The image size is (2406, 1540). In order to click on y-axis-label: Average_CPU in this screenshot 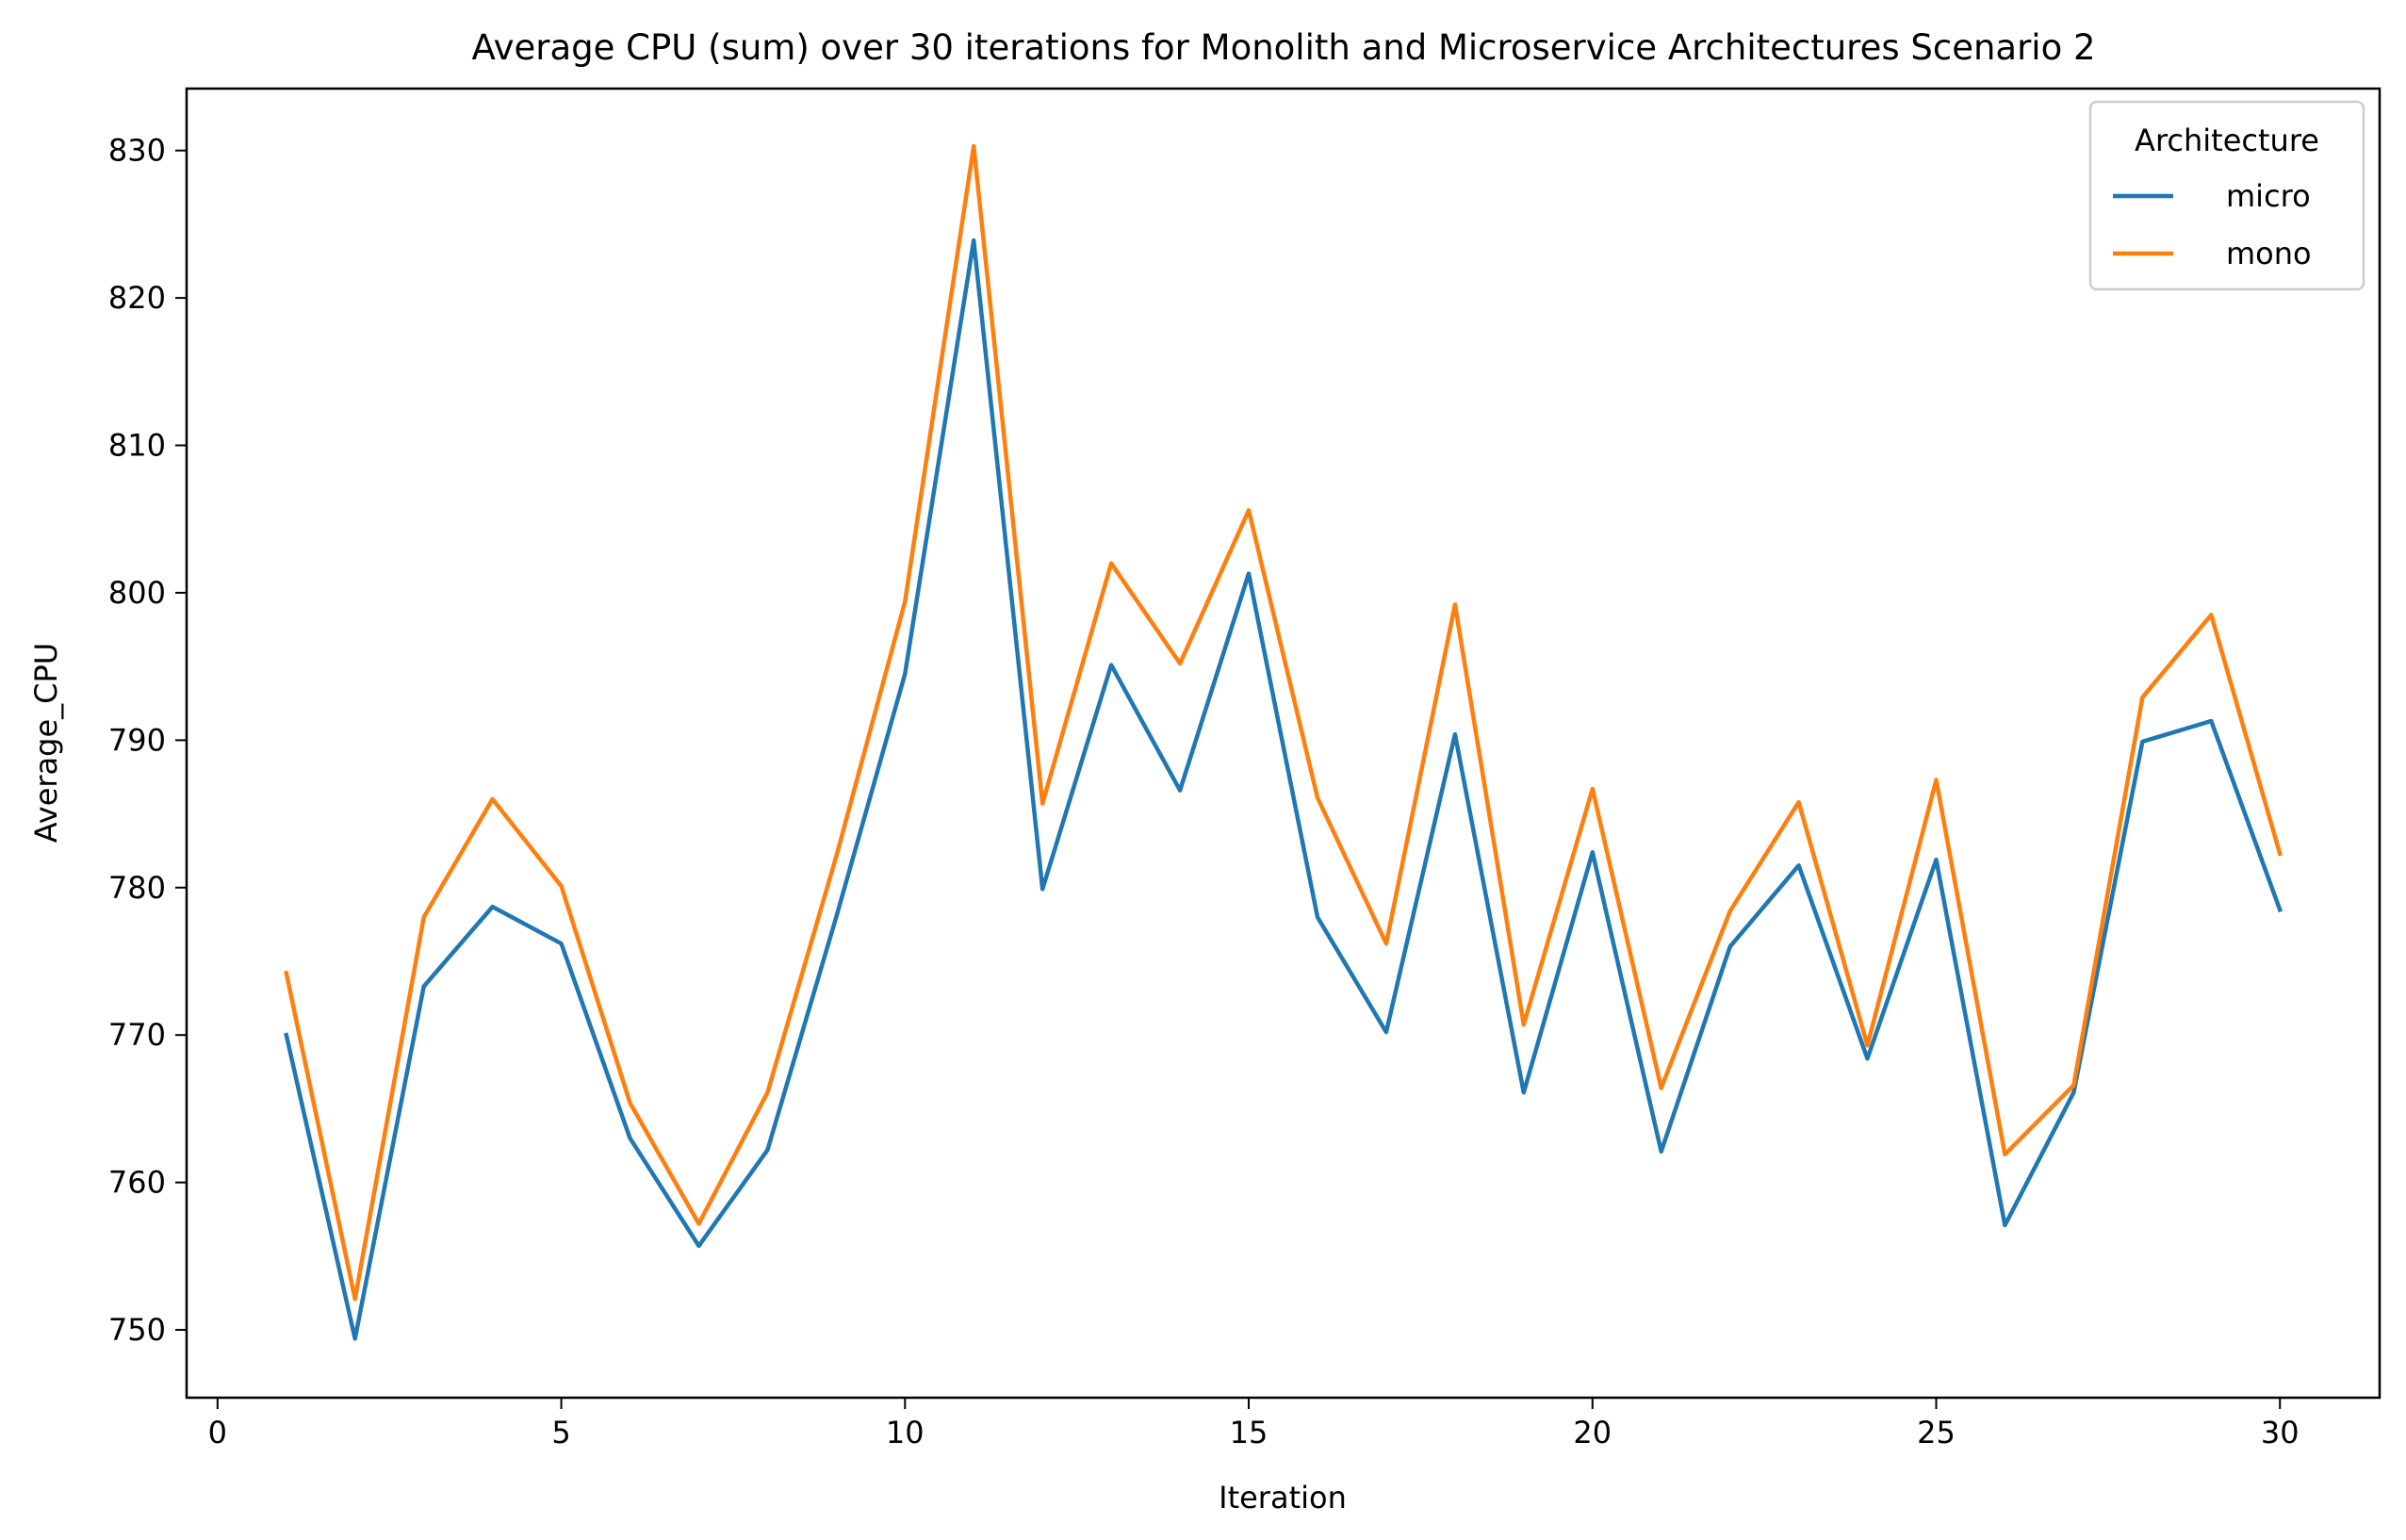, I will do `click(46, 743)`.